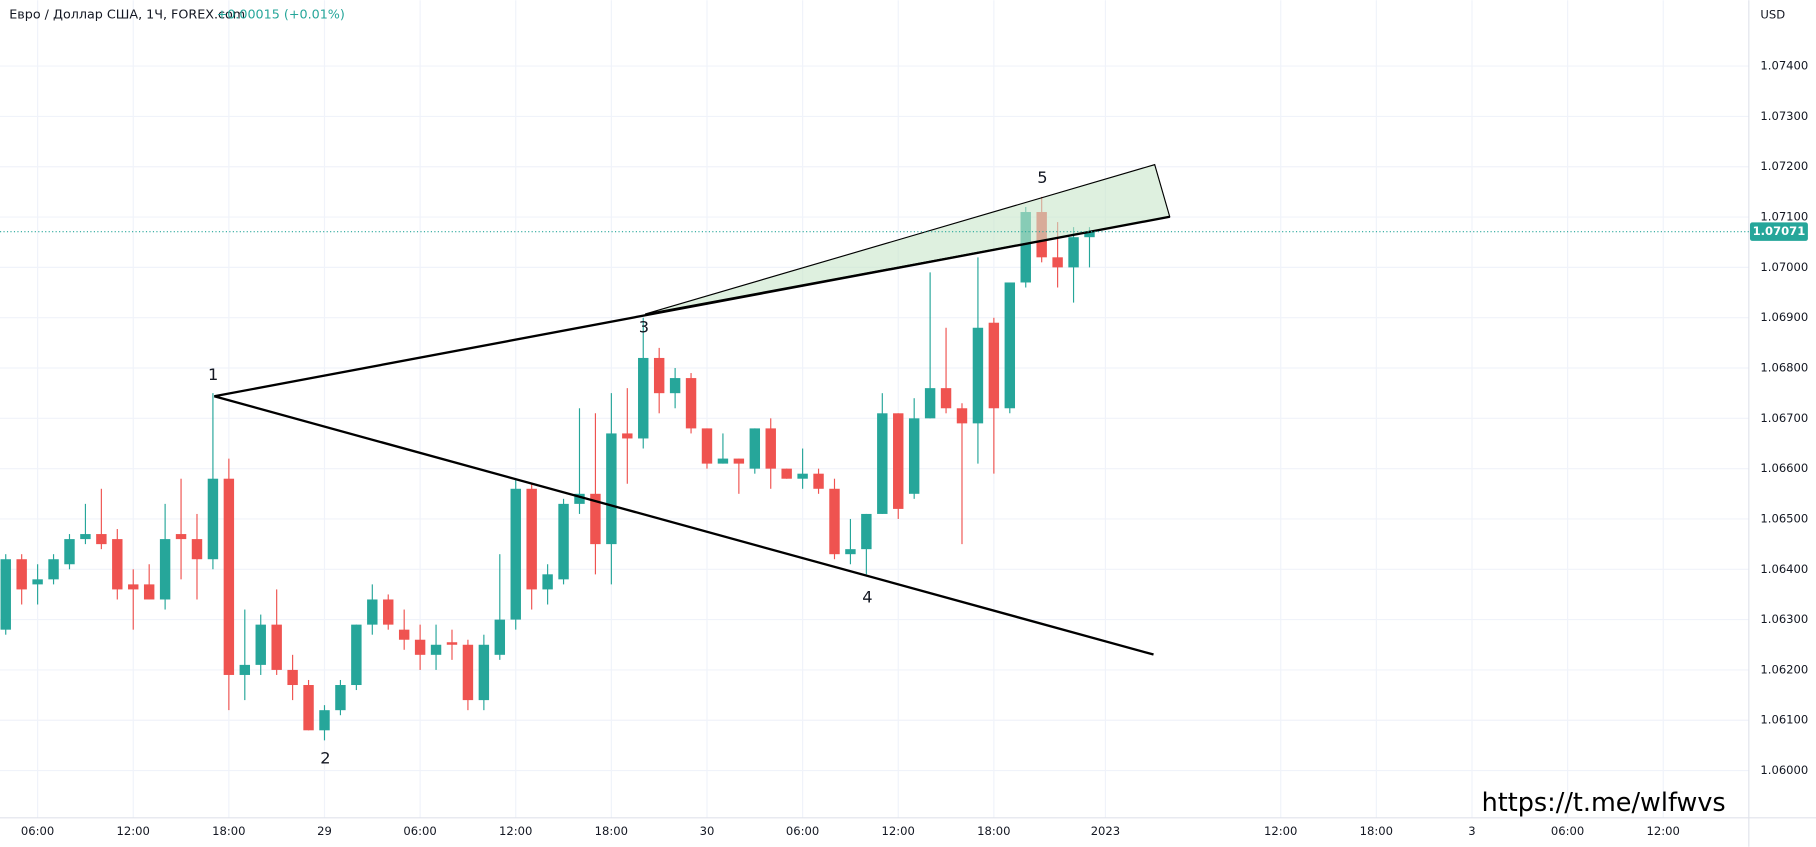  Describe the element at coordinates (1784, 619) in the screenshot. I see `y-tick-label: 1.06300` at that location.